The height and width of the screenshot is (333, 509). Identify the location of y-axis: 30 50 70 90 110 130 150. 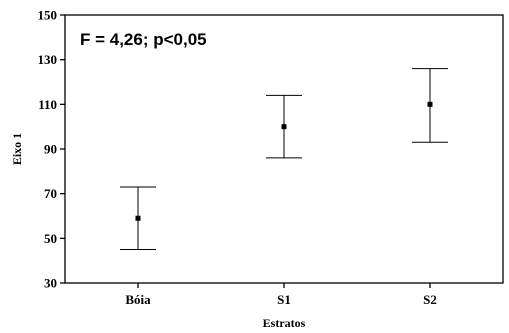
(51, 149).